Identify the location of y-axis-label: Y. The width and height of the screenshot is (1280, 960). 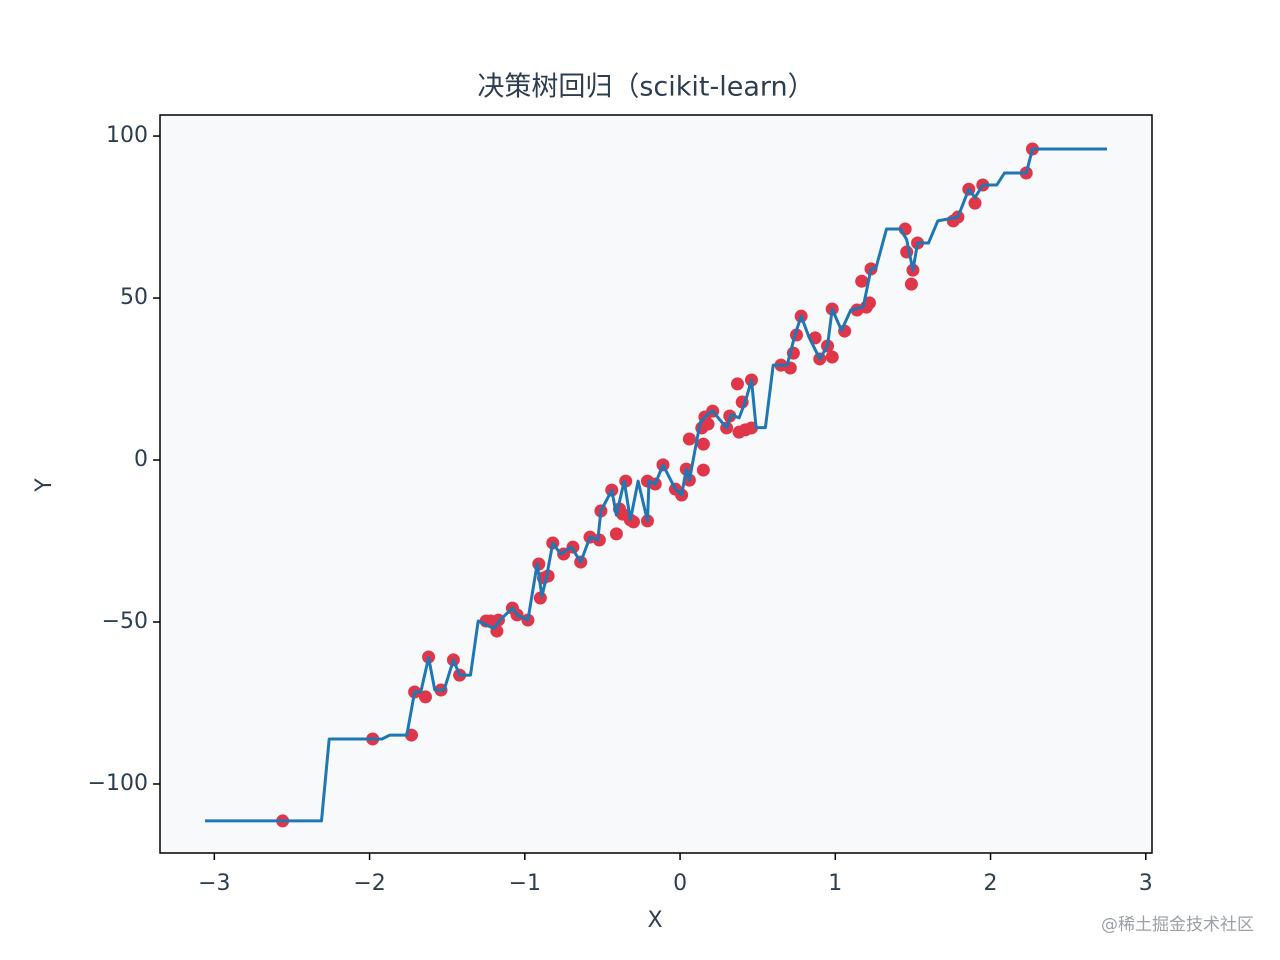
(44, 485).